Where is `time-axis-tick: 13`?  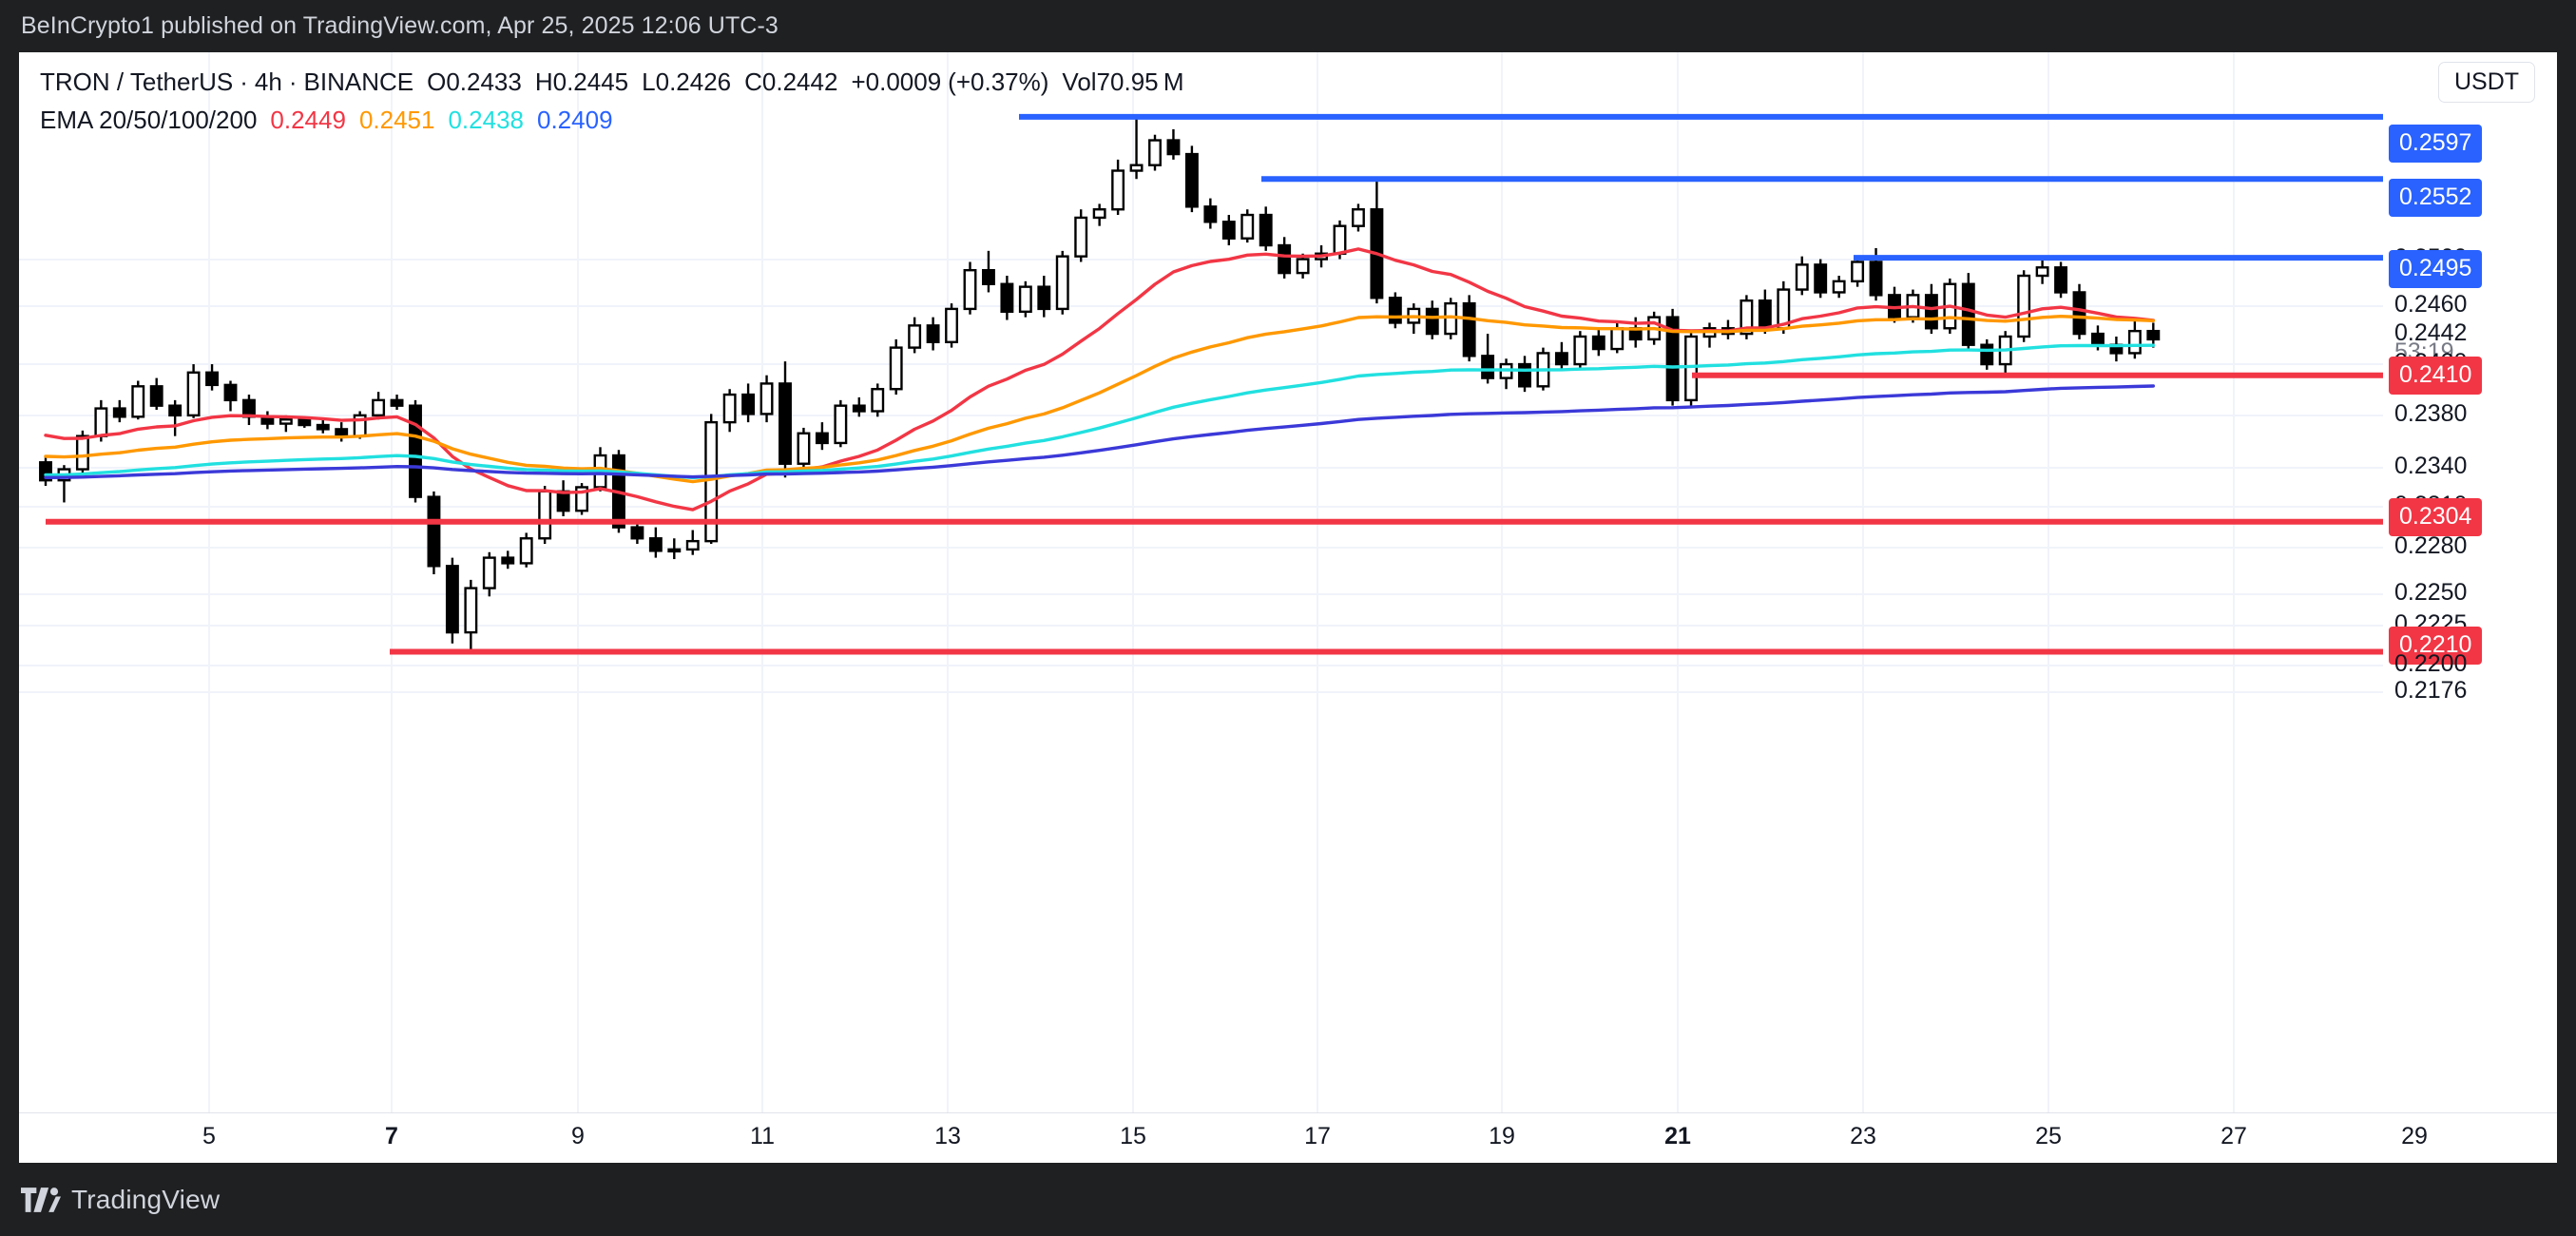
time-axis-tick: 13 is located at coordinates (947, 1136).